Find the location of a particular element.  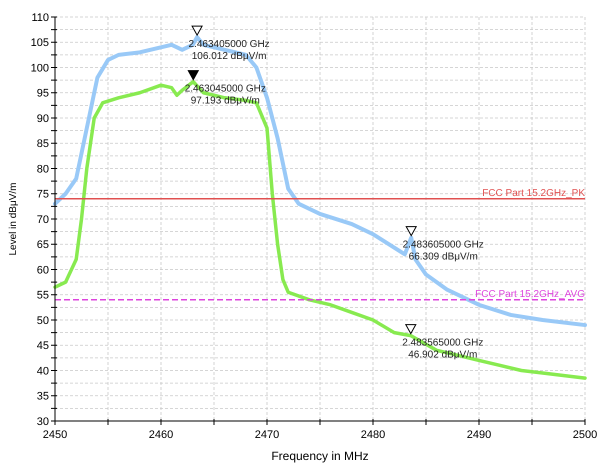

y-tick-label: 100 is located at coordinates (39, 68).